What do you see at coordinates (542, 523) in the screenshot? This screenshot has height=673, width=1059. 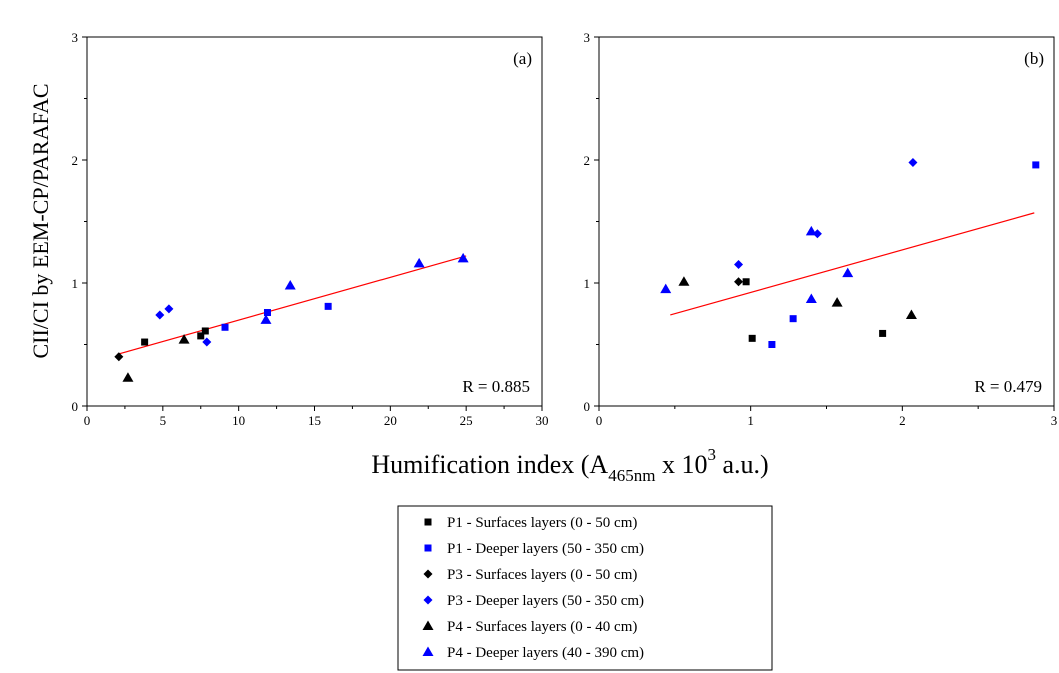 I see `legend-label: P1 - Surfaces layers (0 - 50 cm)` at bounding box center [542, 523].